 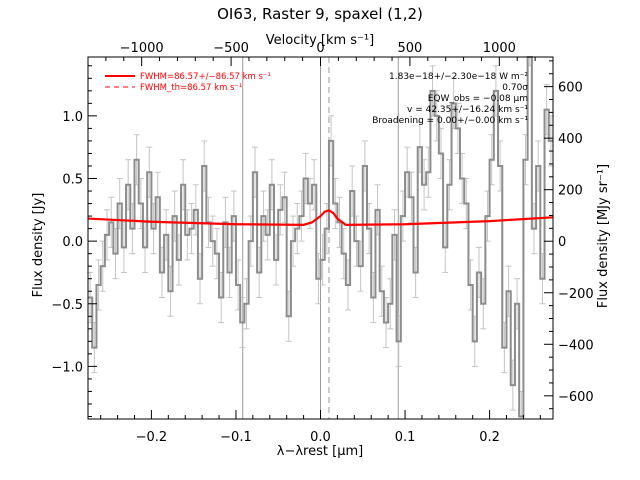 I want to click on annotation-eqw: EQW_obs = −0.08 μm, so click(x=478, y=99).